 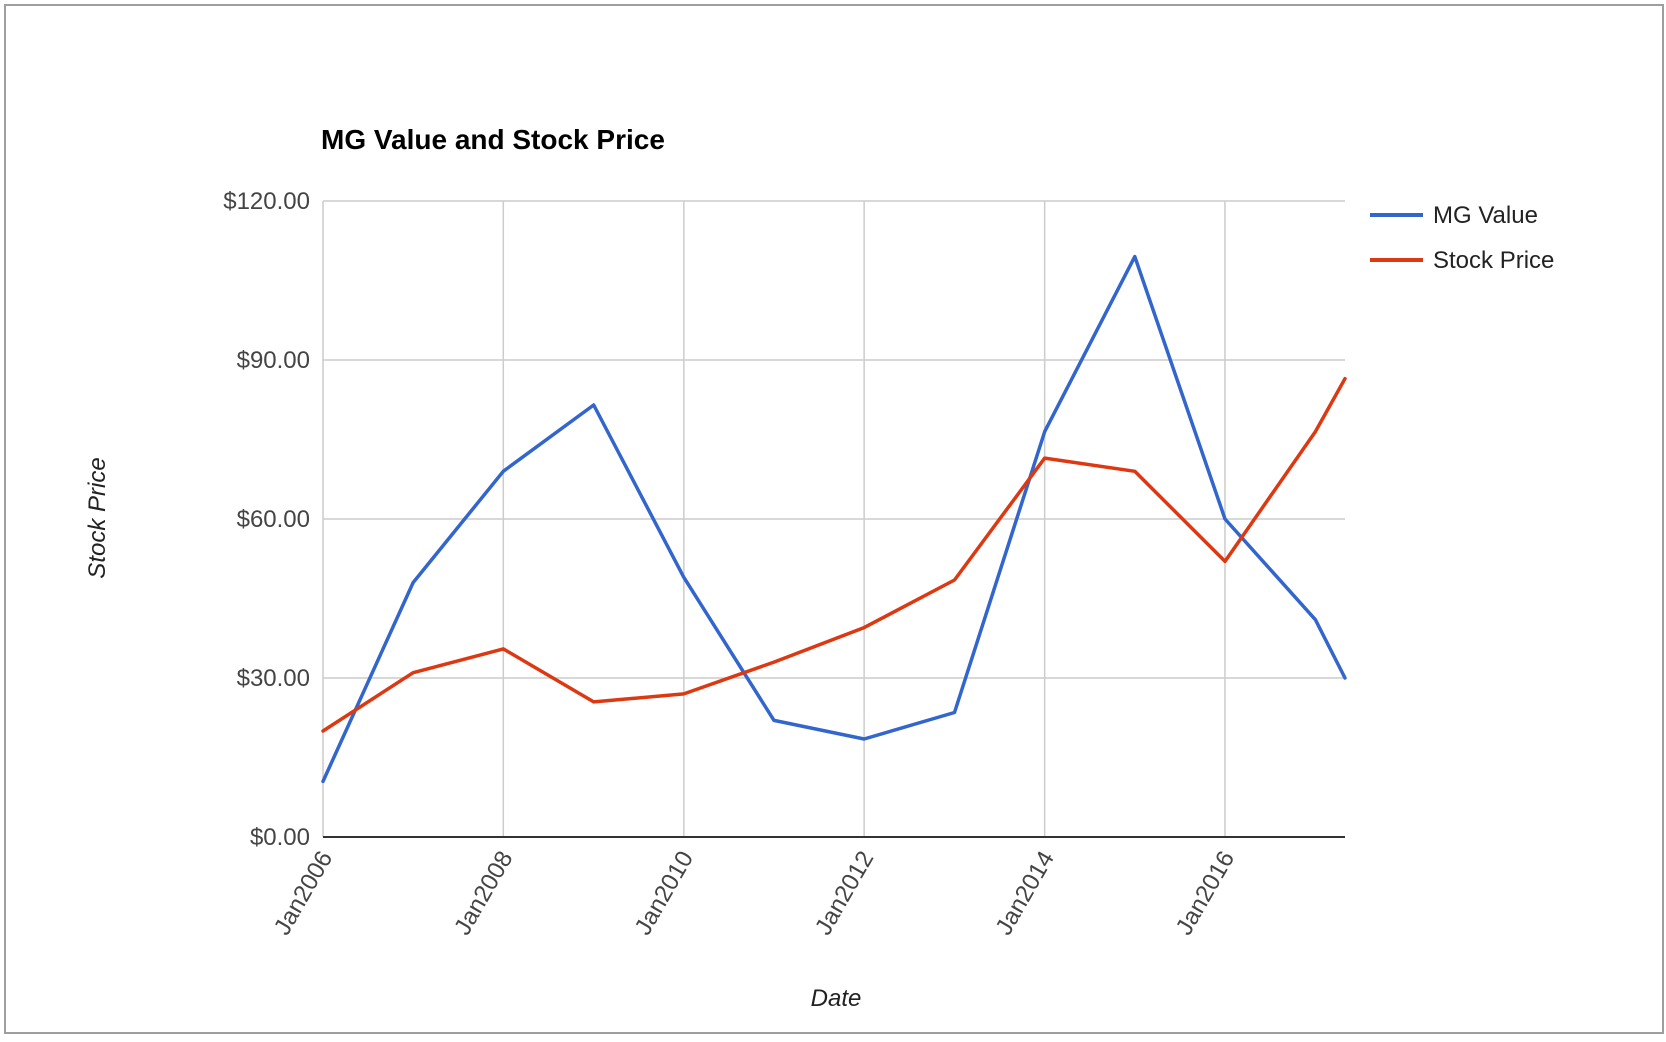 I want to click on y-tick-label: $60.00, so click(x=273, y=519).